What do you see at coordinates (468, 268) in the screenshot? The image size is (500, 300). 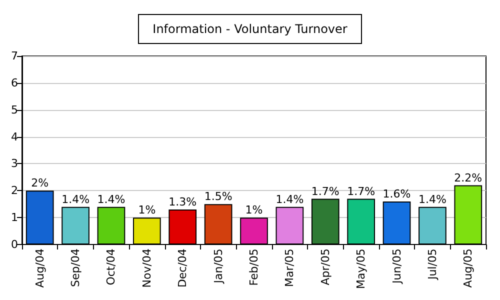 I see `x-tick-label: Aug/05` at bounding box center [468, 268].